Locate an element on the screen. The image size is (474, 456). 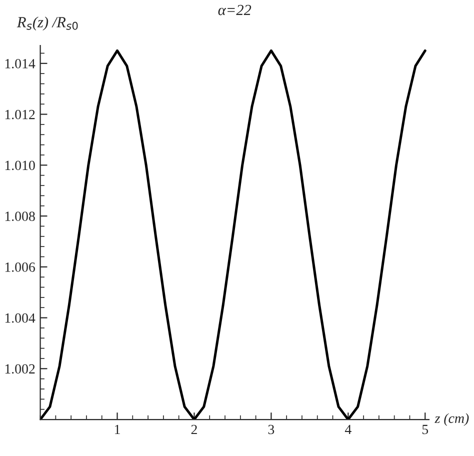
x-tick-label: 2 is located at coordinates (194, 429).